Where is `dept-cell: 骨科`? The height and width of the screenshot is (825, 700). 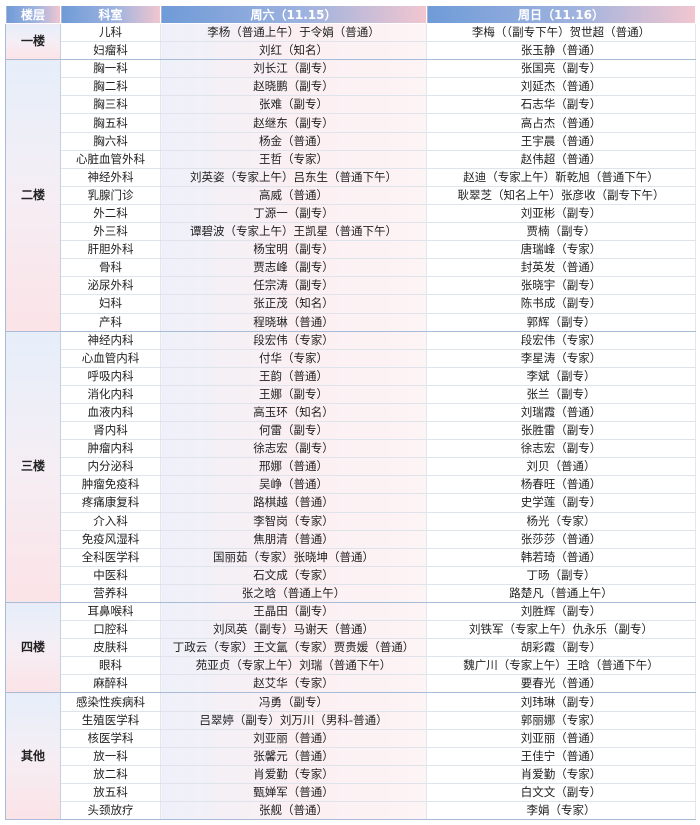
dept-cell: 骨科 is located at coordinates (110, 268).